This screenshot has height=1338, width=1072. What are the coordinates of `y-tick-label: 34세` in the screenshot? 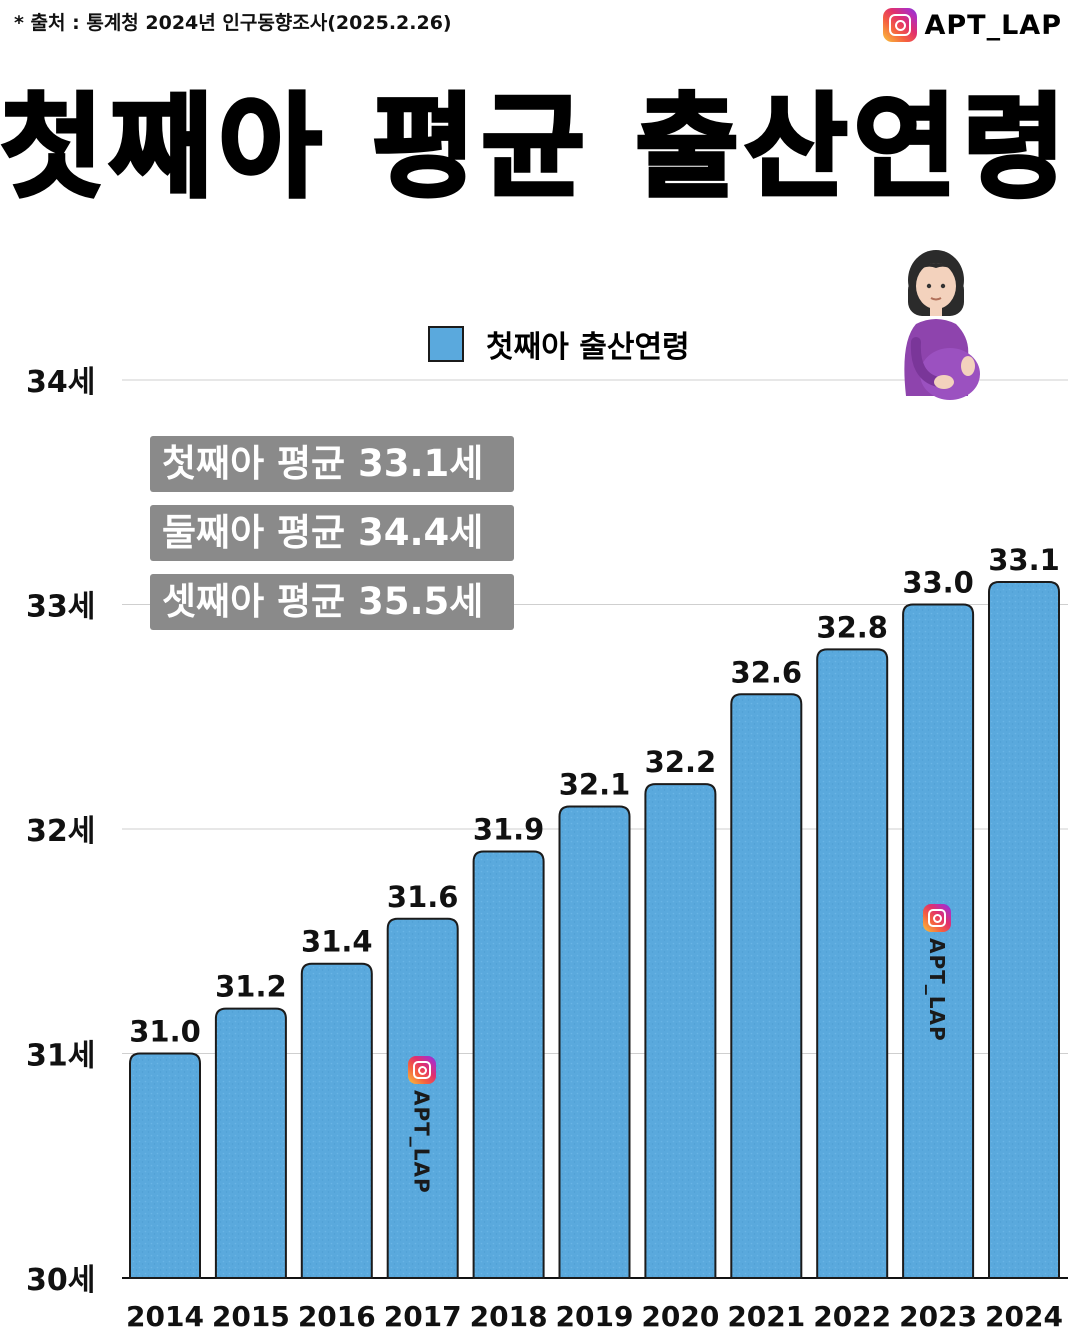 It's located at (60, 382).